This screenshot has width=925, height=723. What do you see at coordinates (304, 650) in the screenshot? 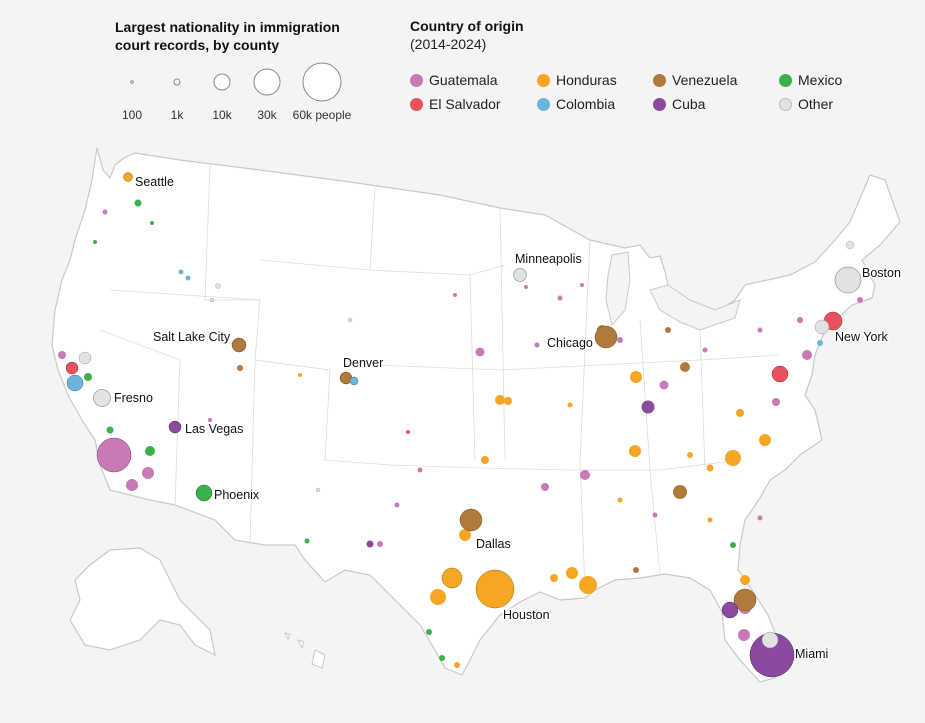
I see `hawaii-outline` at bounding box center [304, 650].